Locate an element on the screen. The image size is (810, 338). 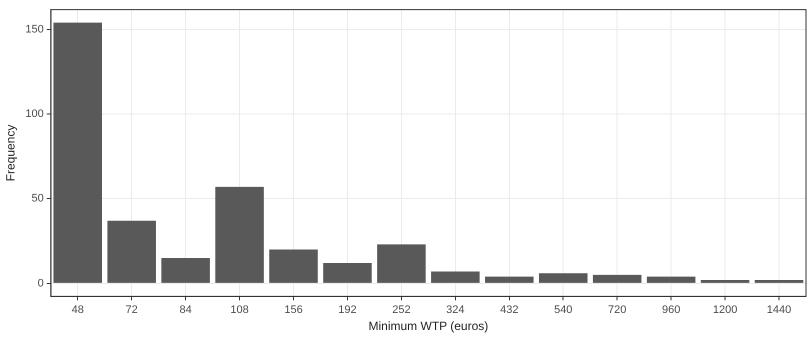
y-tick-label: 100 is located at coordinates (34, 114).